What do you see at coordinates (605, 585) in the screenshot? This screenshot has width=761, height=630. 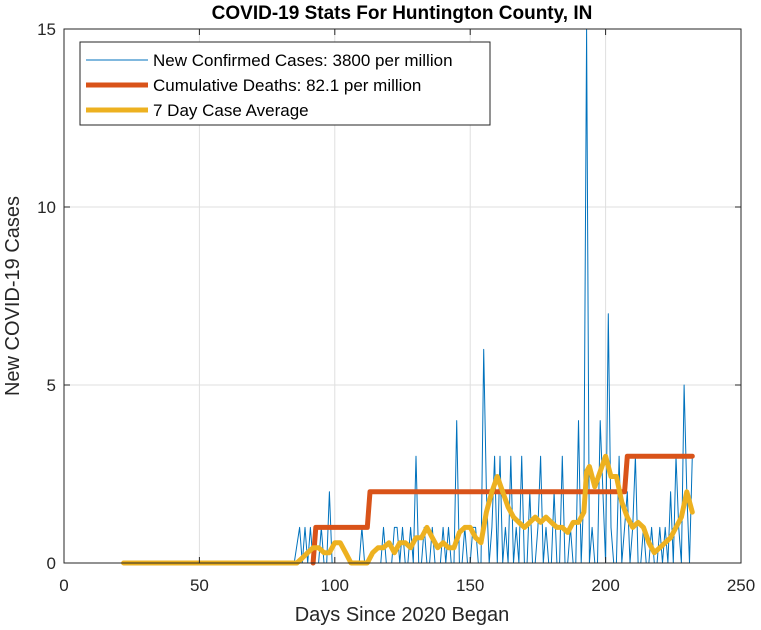 I see `x-tick-label: 200` at bounding box center [605, 585].